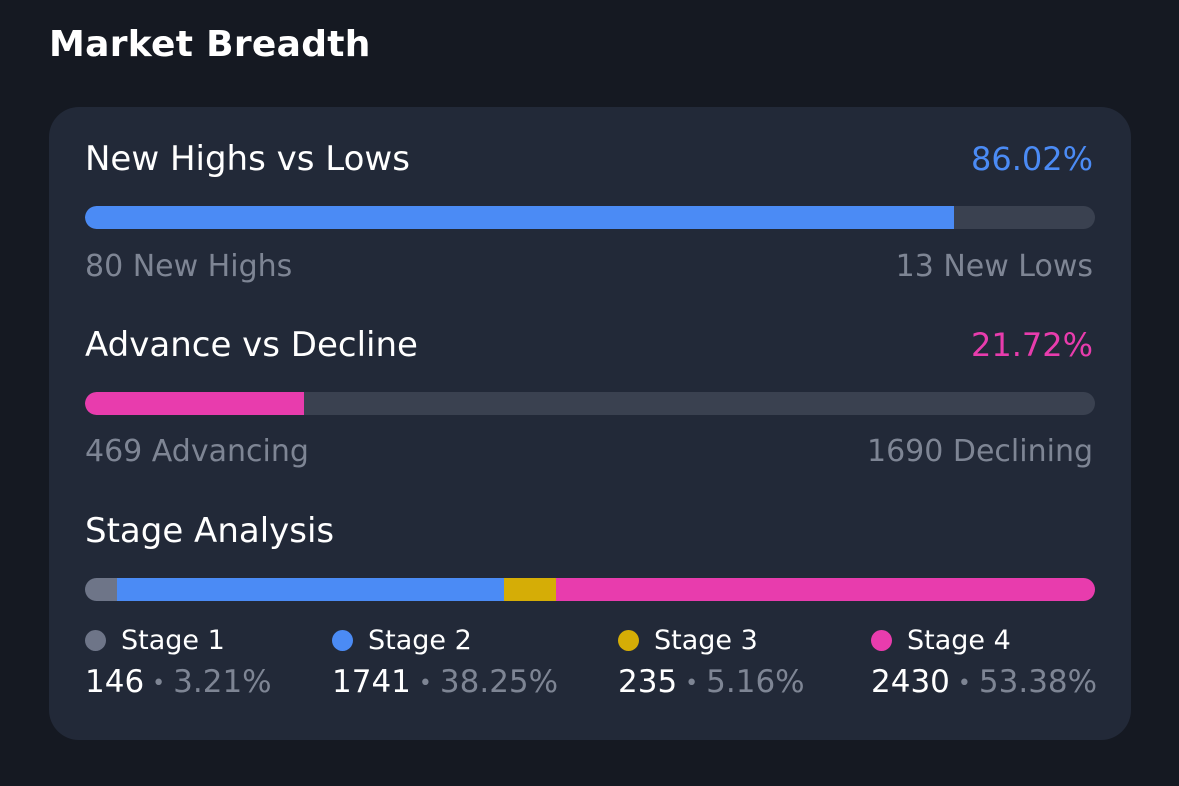 This screenshot has height=786, width=1179. I want to click on stage-3-dot-icon, so click(628, 640).